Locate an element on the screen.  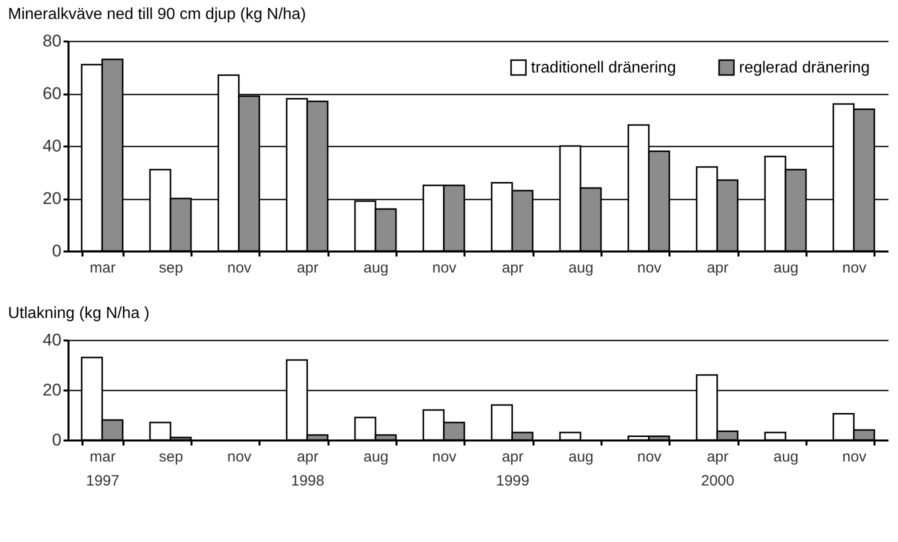
y-tick-label: 60 is located at coordinates (52, 93).